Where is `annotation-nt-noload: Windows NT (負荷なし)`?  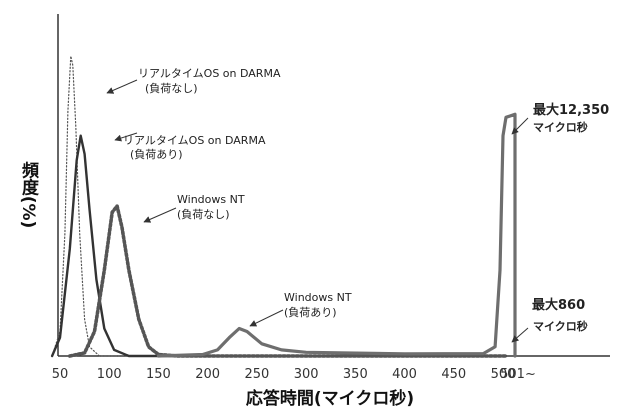
annotation-nt-noload: Windows NT (負荷なし) is located at coordinates (194, 208).